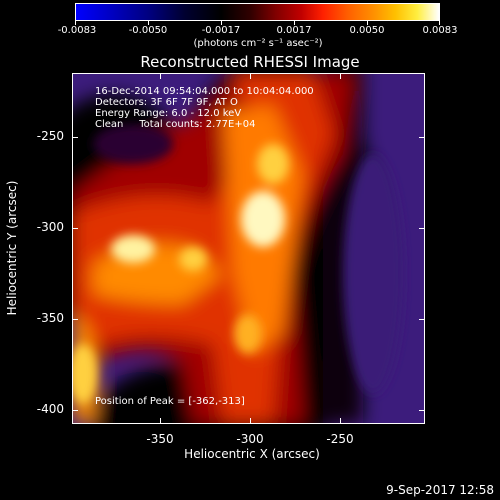 The image size is (500, 500). Describe the element at coordinates (257, 12) in the screenshot. I see `colorbar` at that location.